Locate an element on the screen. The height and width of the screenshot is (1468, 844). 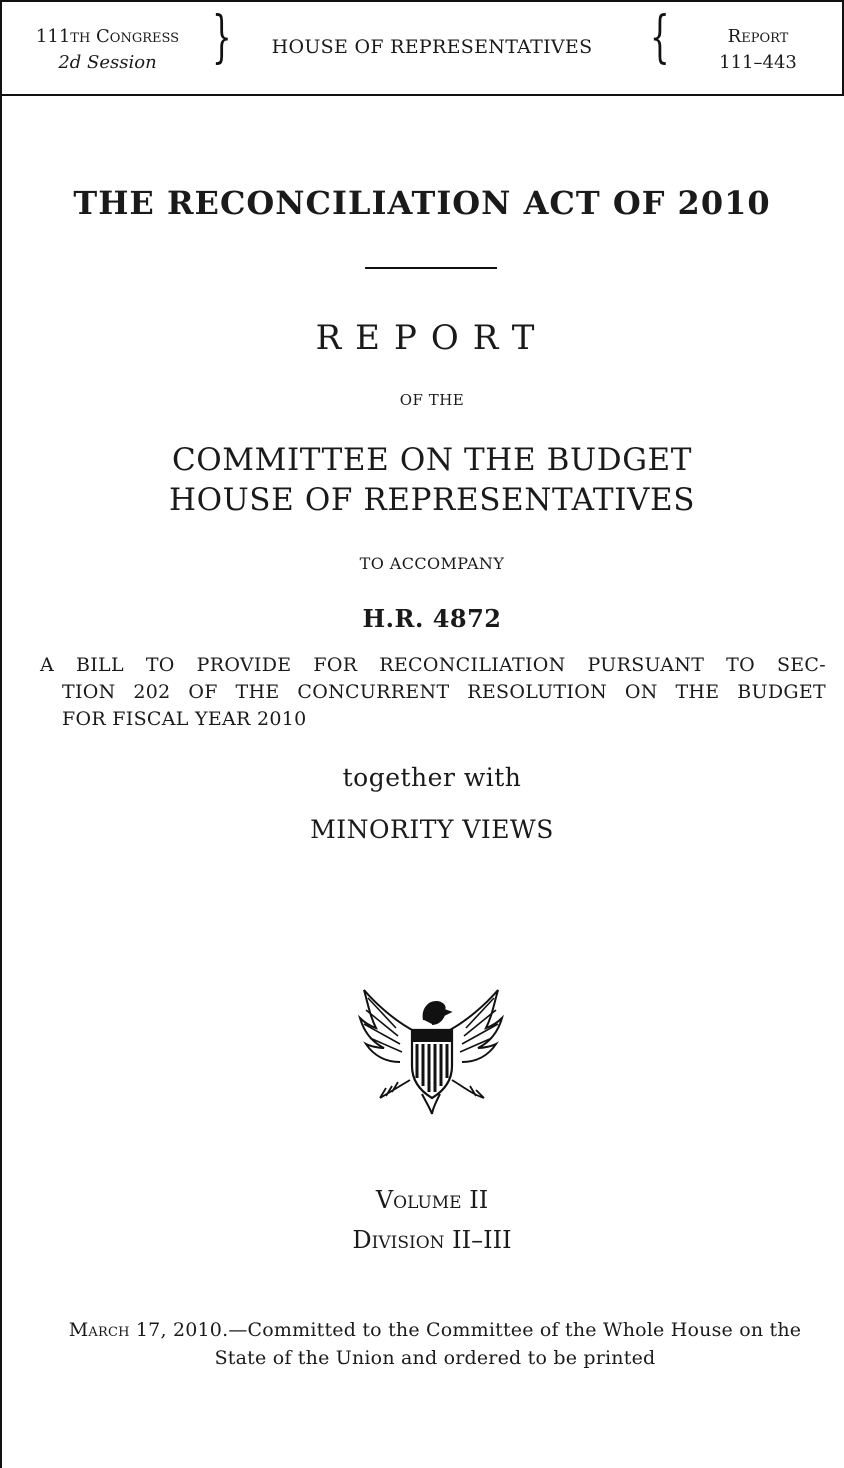
congress-session-block: 111th Congress 2d Session is located at coordinates (107, 50).